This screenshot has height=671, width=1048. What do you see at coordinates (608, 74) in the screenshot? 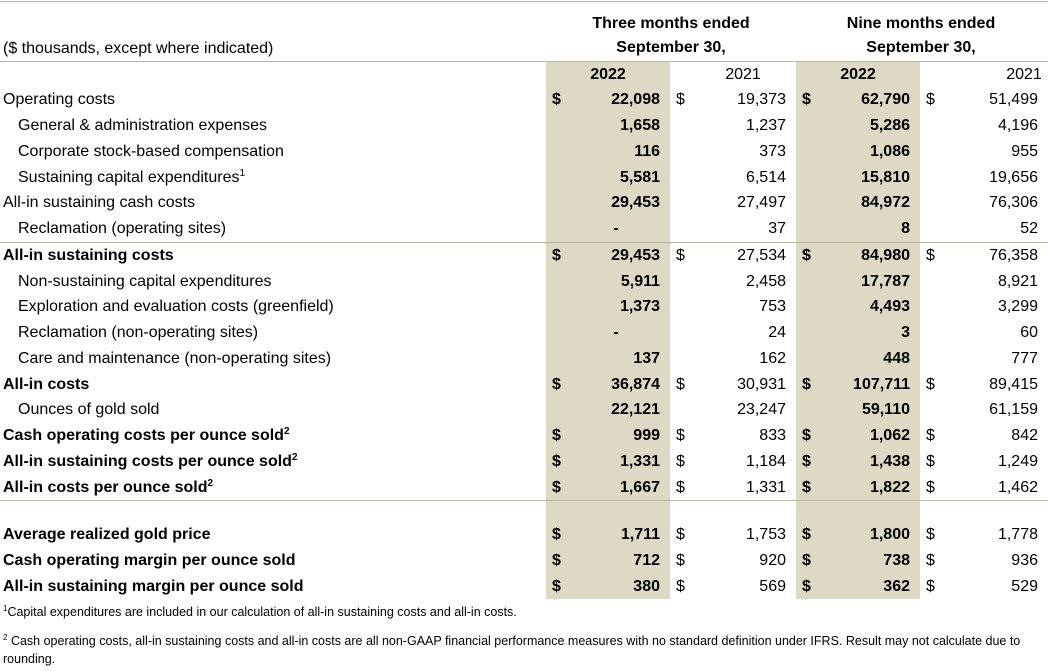
I see `year-shade-2022-3m` at bounding box center [608, 74].